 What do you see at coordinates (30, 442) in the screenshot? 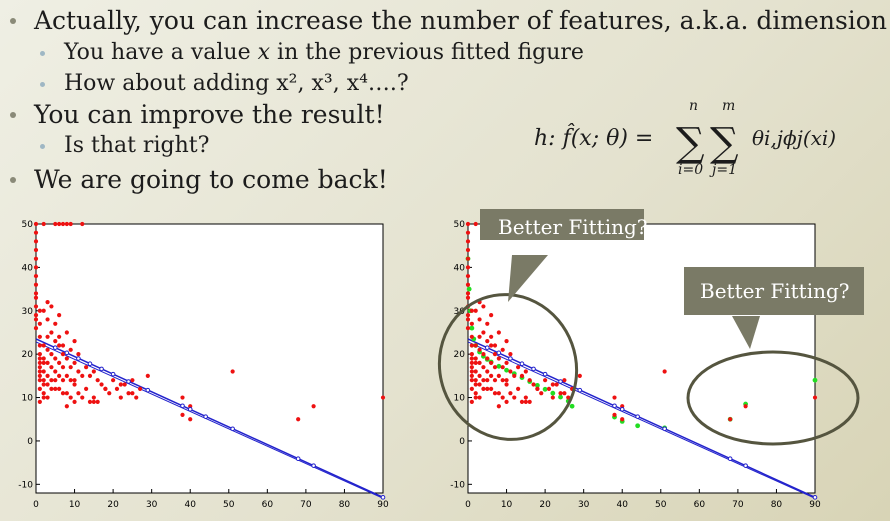
I see `y-tick-label: 0` at bounding box center [30, 442].